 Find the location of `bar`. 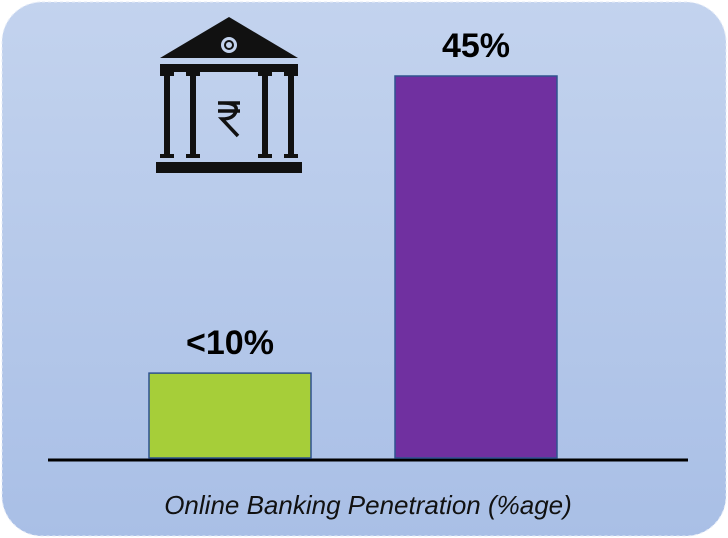

bar is located at coordinates (230, 415).